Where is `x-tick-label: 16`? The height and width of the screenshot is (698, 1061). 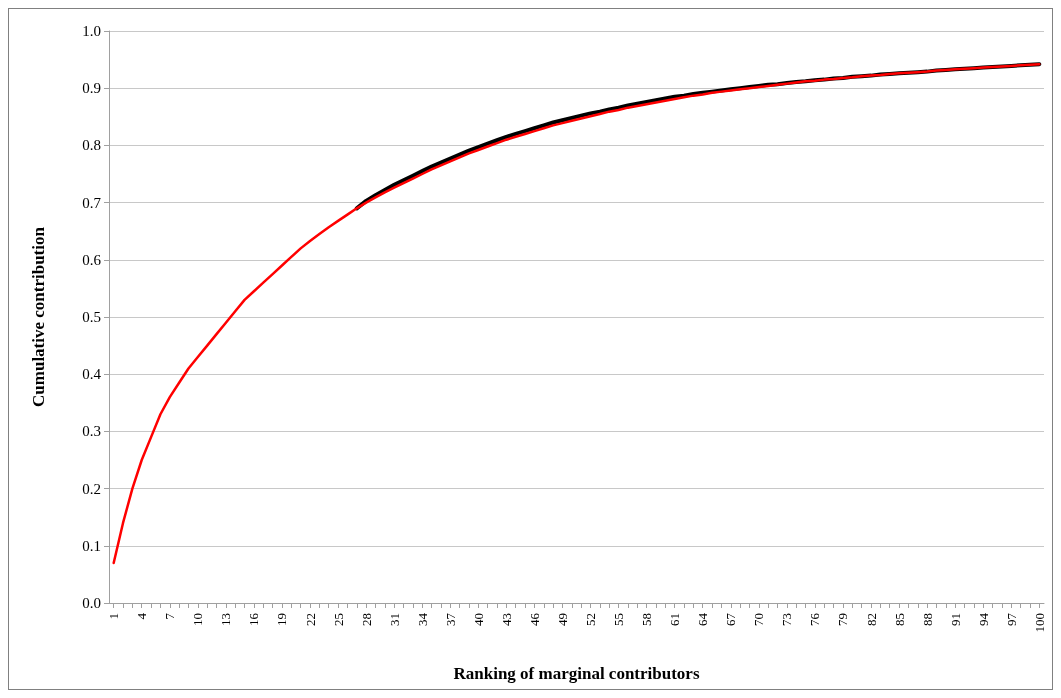 x-tick-label: 16 is located at coordinates (254, 619).